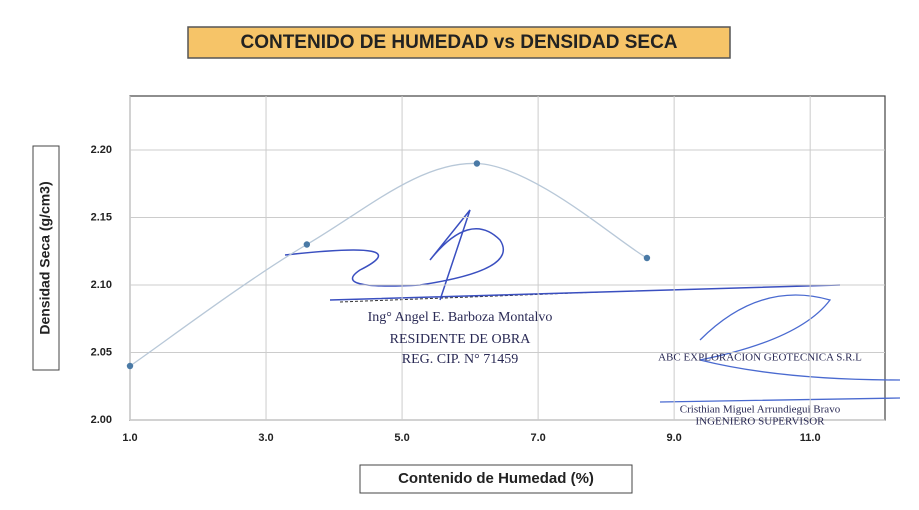 The width and height of the screenshot is (919, 510). Describe the element at coordinates (265, 438) in the screenshot. I see `x-tick-label: 3.0` at that location.